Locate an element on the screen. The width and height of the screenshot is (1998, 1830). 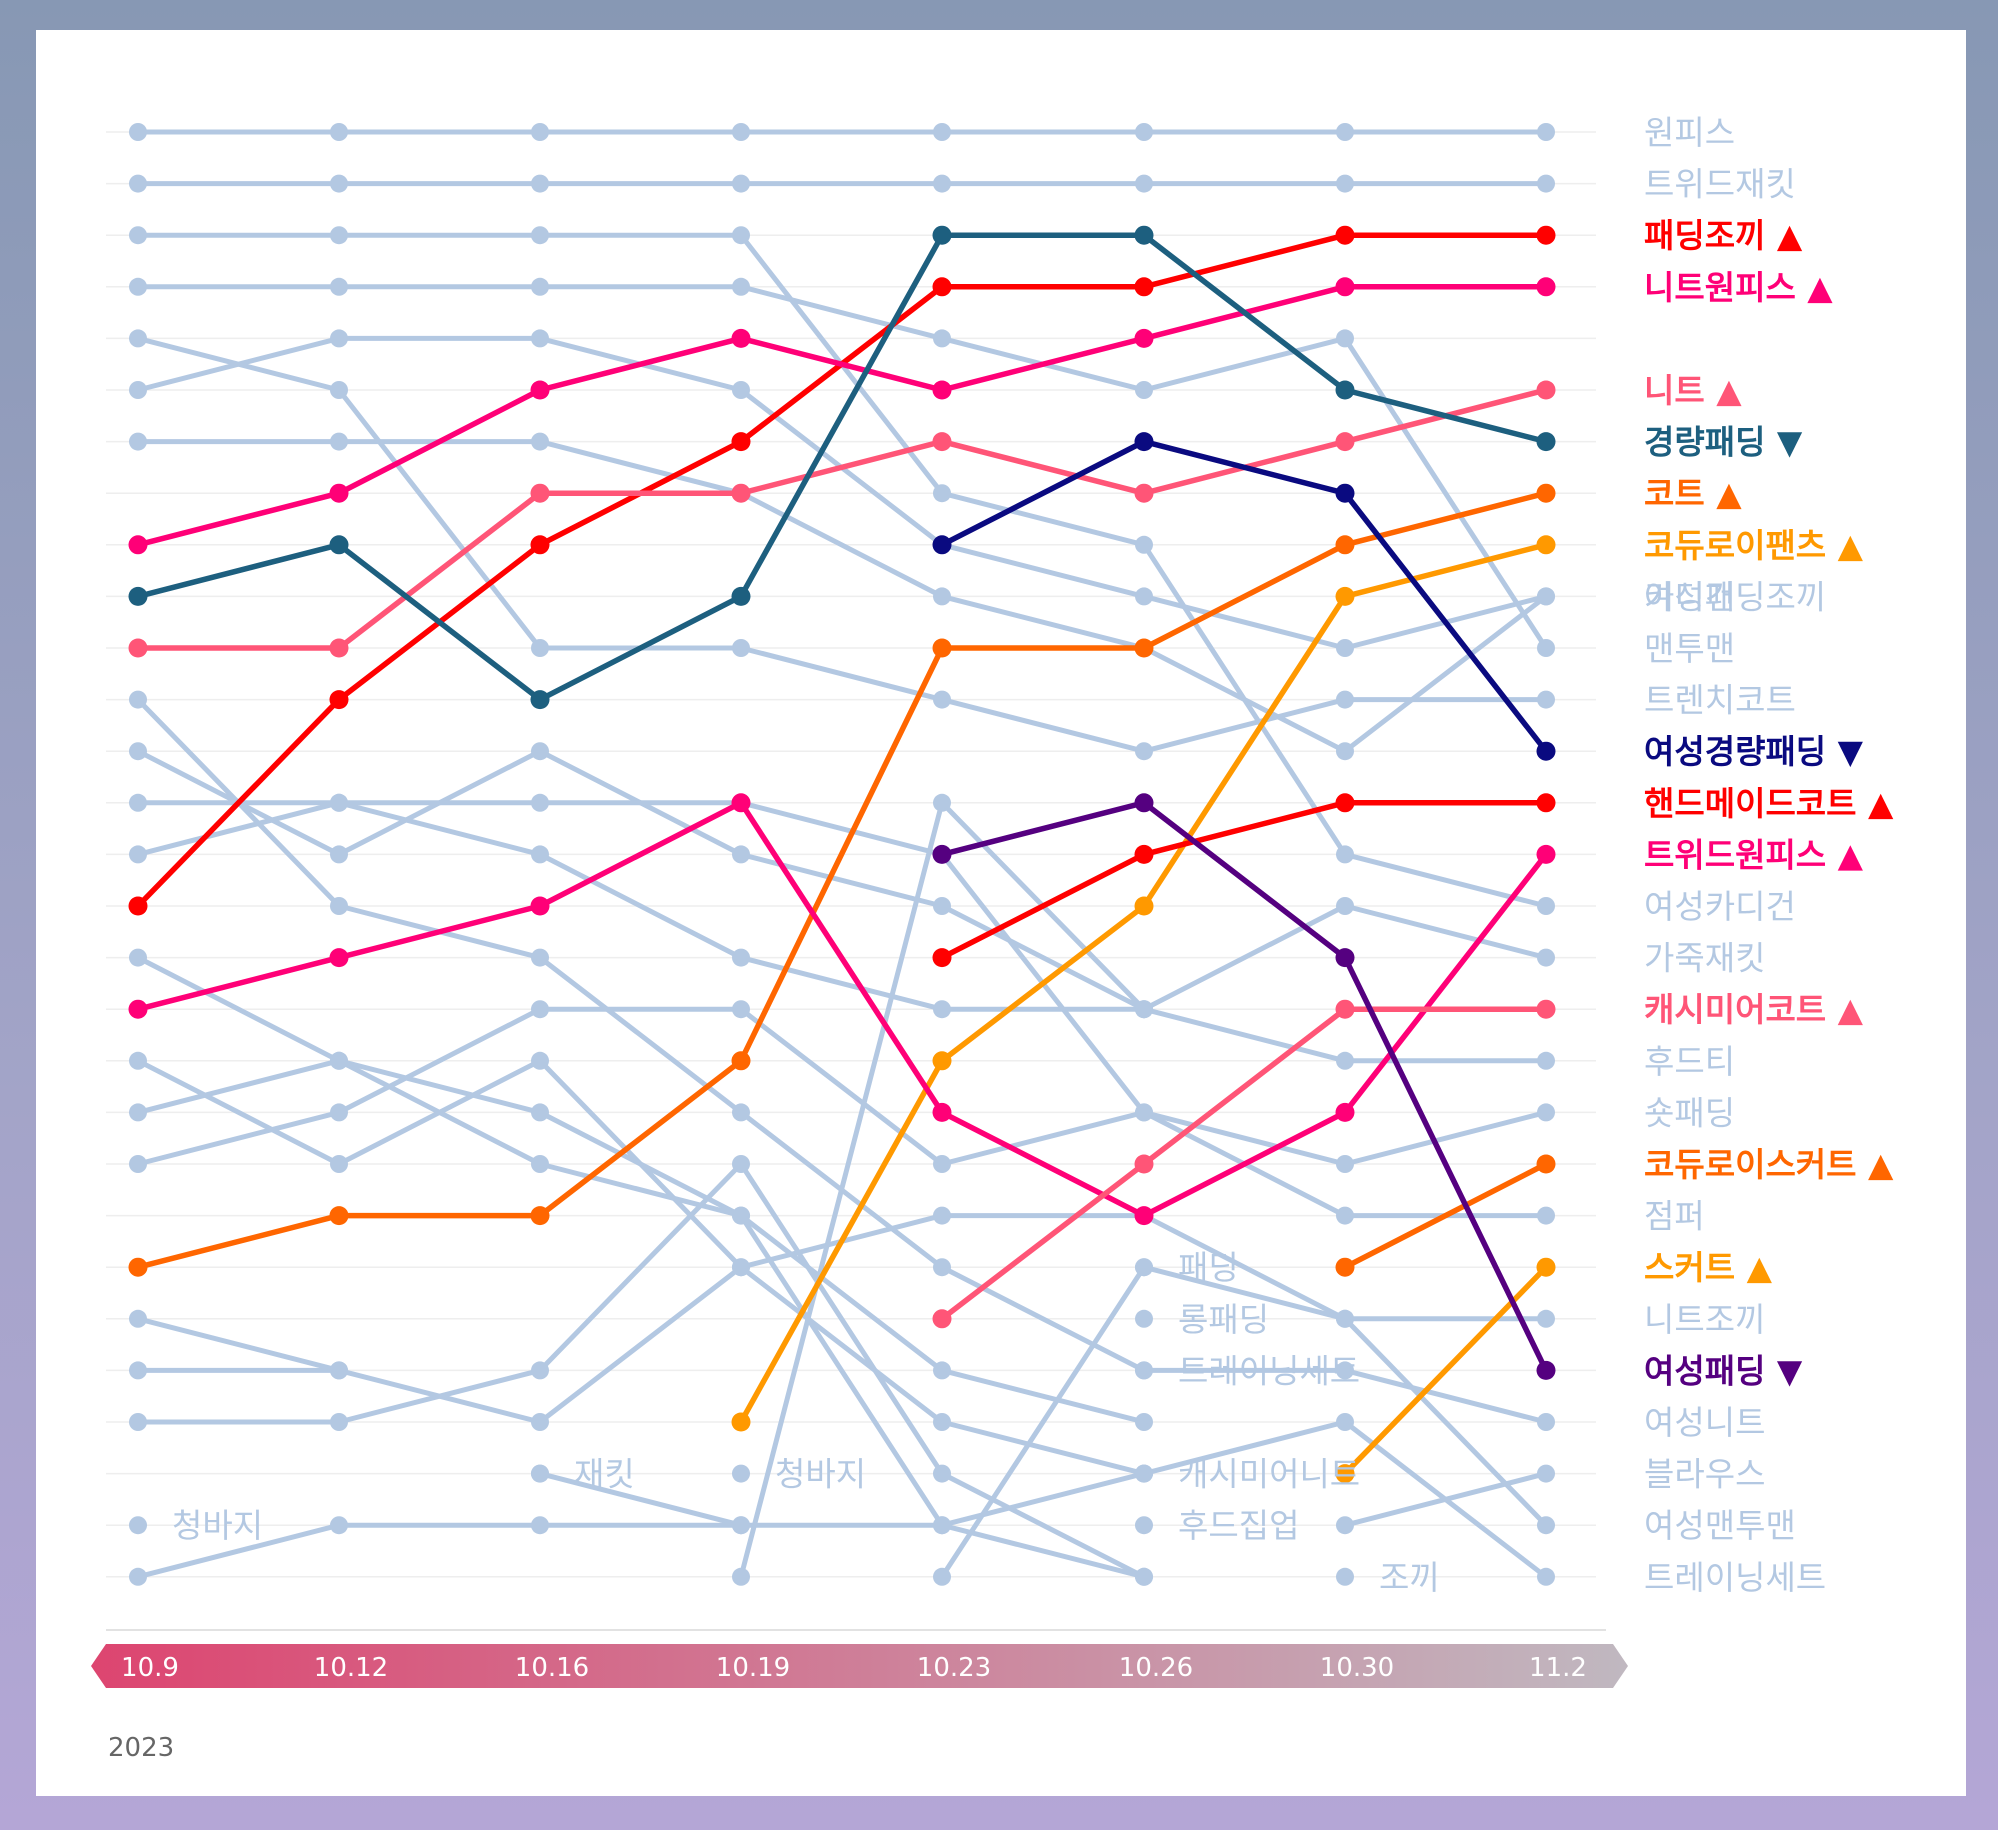
rank-label: 코트 ▲ is located at coordinates (1693, 493).